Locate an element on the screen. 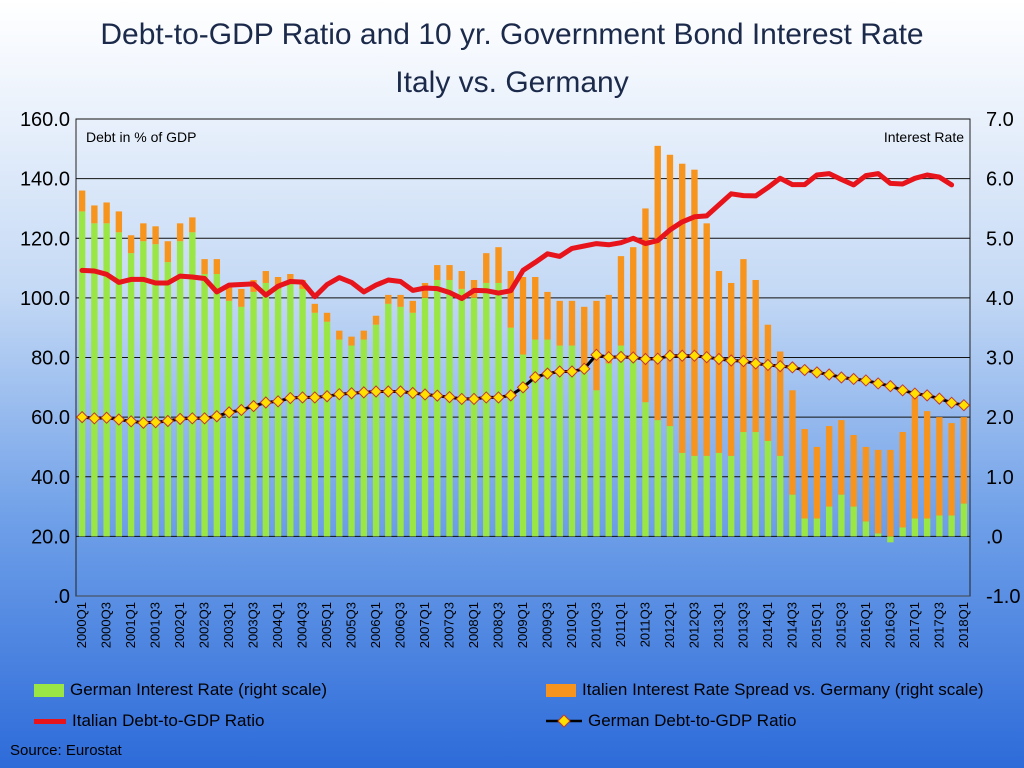 The image size is (1024, 768). left-axis-tick-label: 60.0 is located at coordinates (50, 418).